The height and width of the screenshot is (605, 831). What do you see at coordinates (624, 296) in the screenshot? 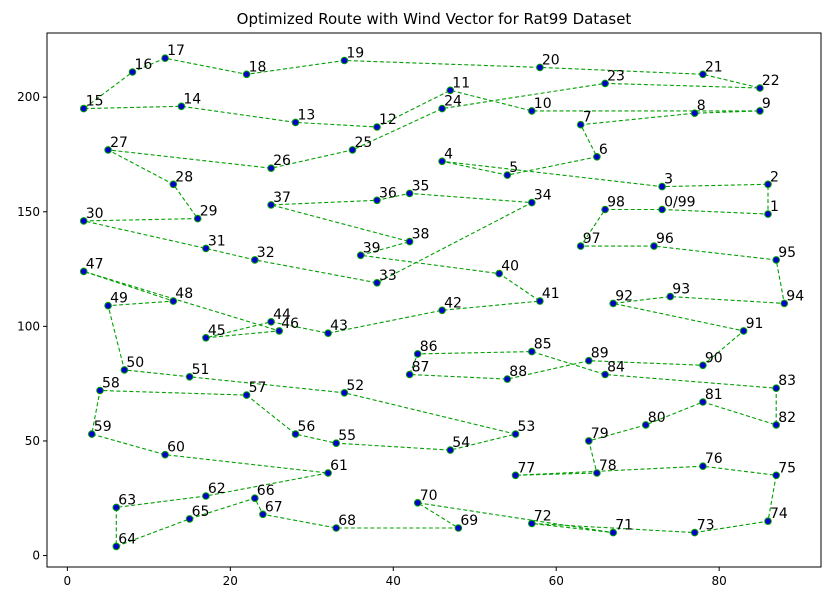
I see `node-label: 92` at bounding box center [624, 296].